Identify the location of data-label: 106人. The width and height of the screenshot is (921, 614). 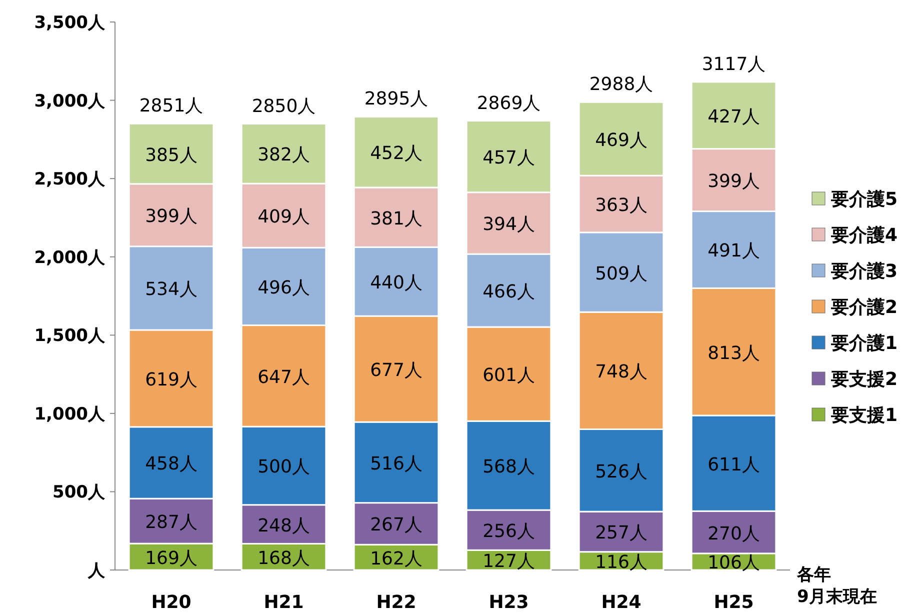
(734, 563).